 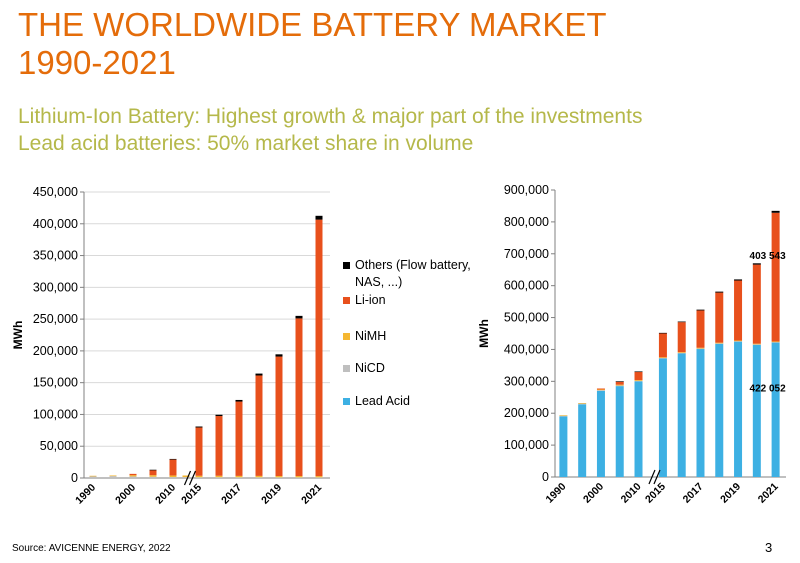 I want to click on y-tick-label: 200,000, so click(x=55, y=351).